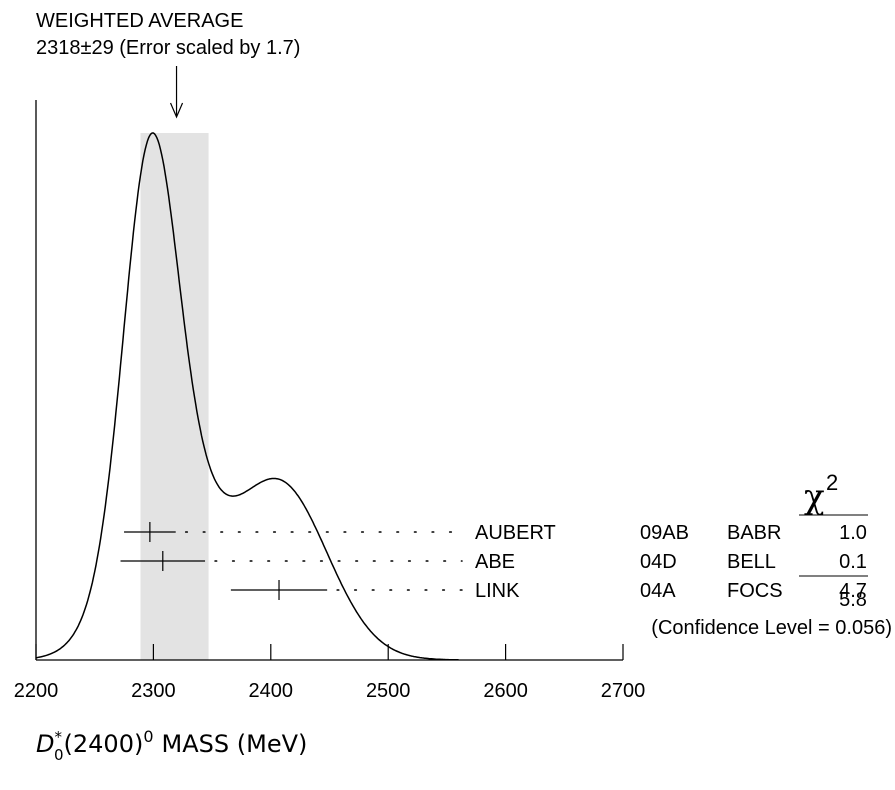  I want to click on chi2-header: χ, so click(814, 497).